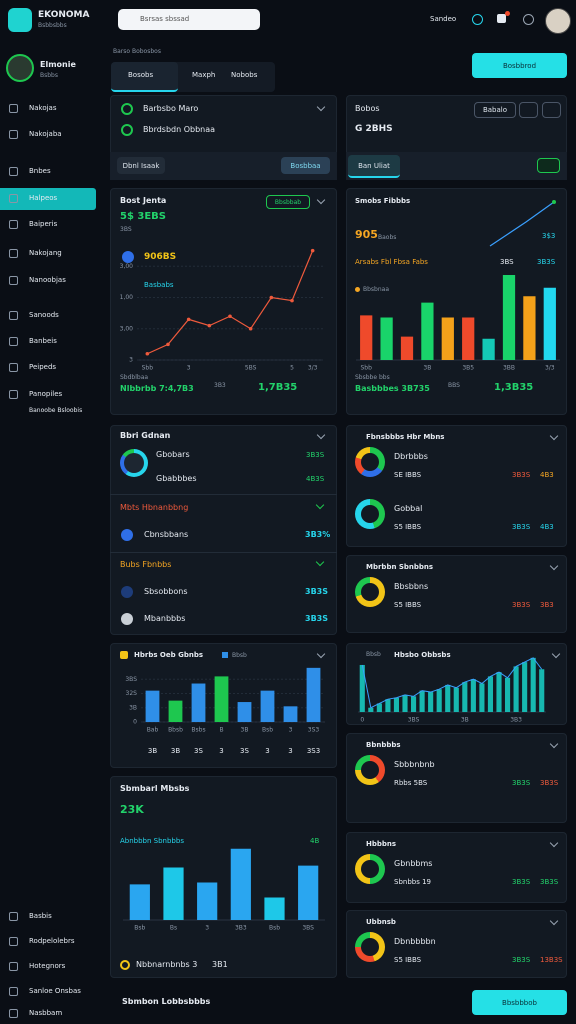 Image resolution: width=576 pixels, height=1024 pixels. What do you see at coordinates (46, 394) in the screenshot?
I see `nav-item: Panopiles` at bounding box center [46, 394].